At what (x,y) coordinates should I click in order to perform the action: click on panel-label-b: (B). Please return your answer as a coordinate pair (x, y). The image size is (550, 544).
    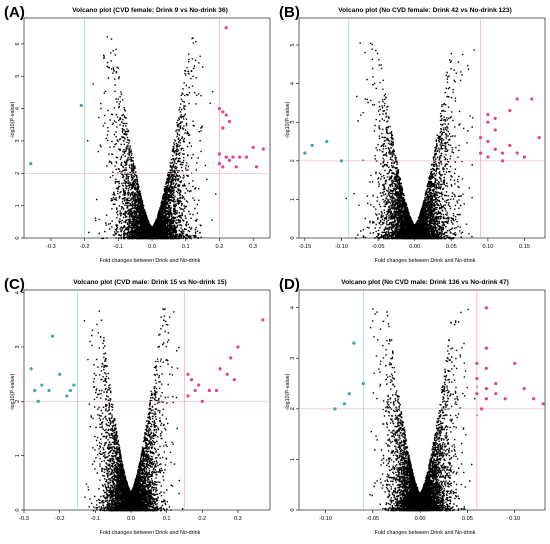
    Looking at the image, I should click on (289, 12).